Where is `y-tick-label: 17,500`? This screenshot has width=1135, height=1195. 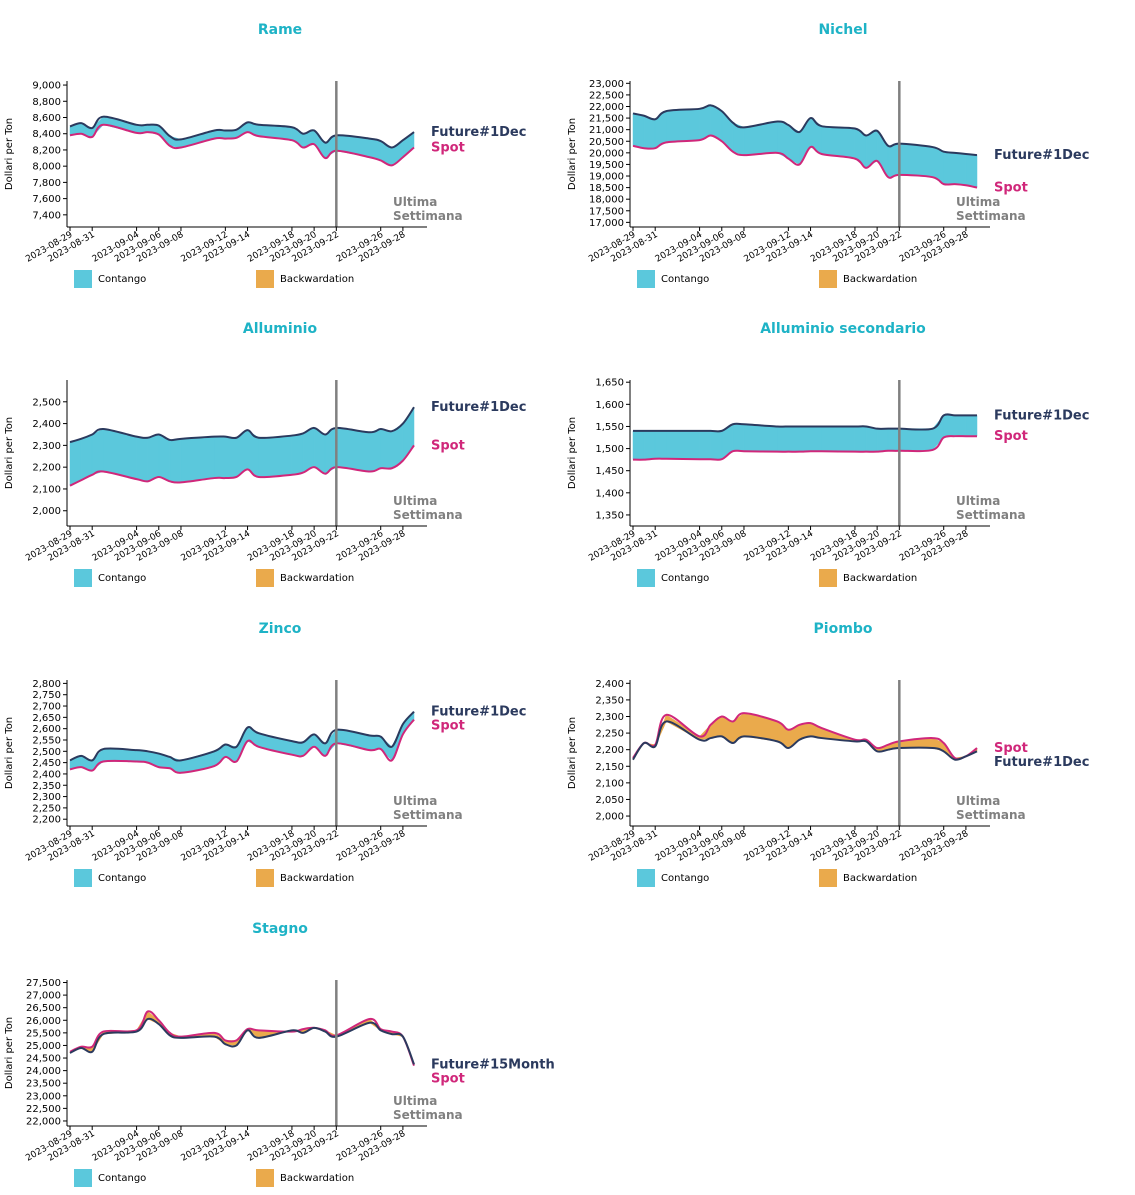 y-tick-label: 17,500 is located at coordinates (606, 211).